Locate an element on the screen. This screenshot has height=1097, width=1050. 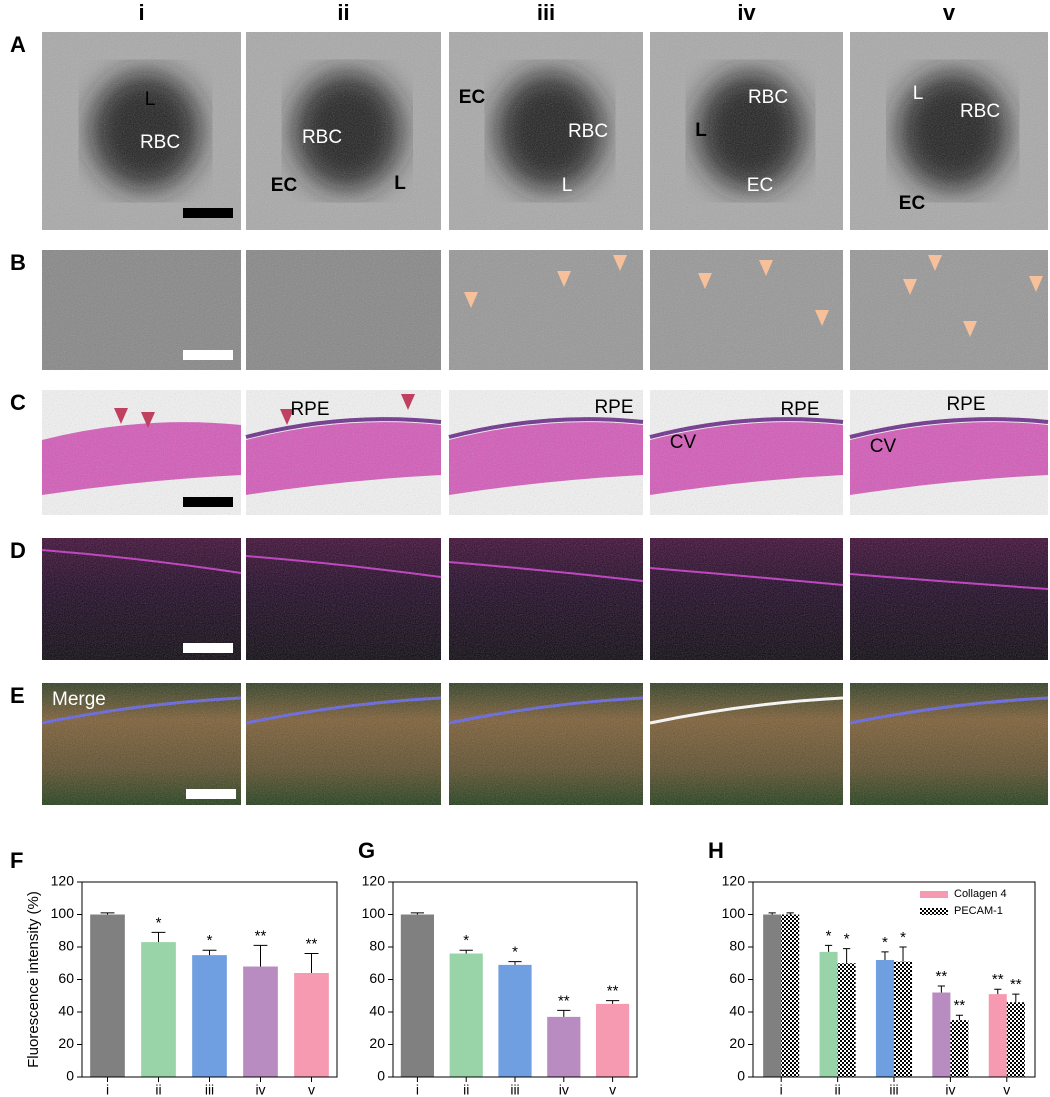
panel-letter: F is located at coordinates (16, 860).